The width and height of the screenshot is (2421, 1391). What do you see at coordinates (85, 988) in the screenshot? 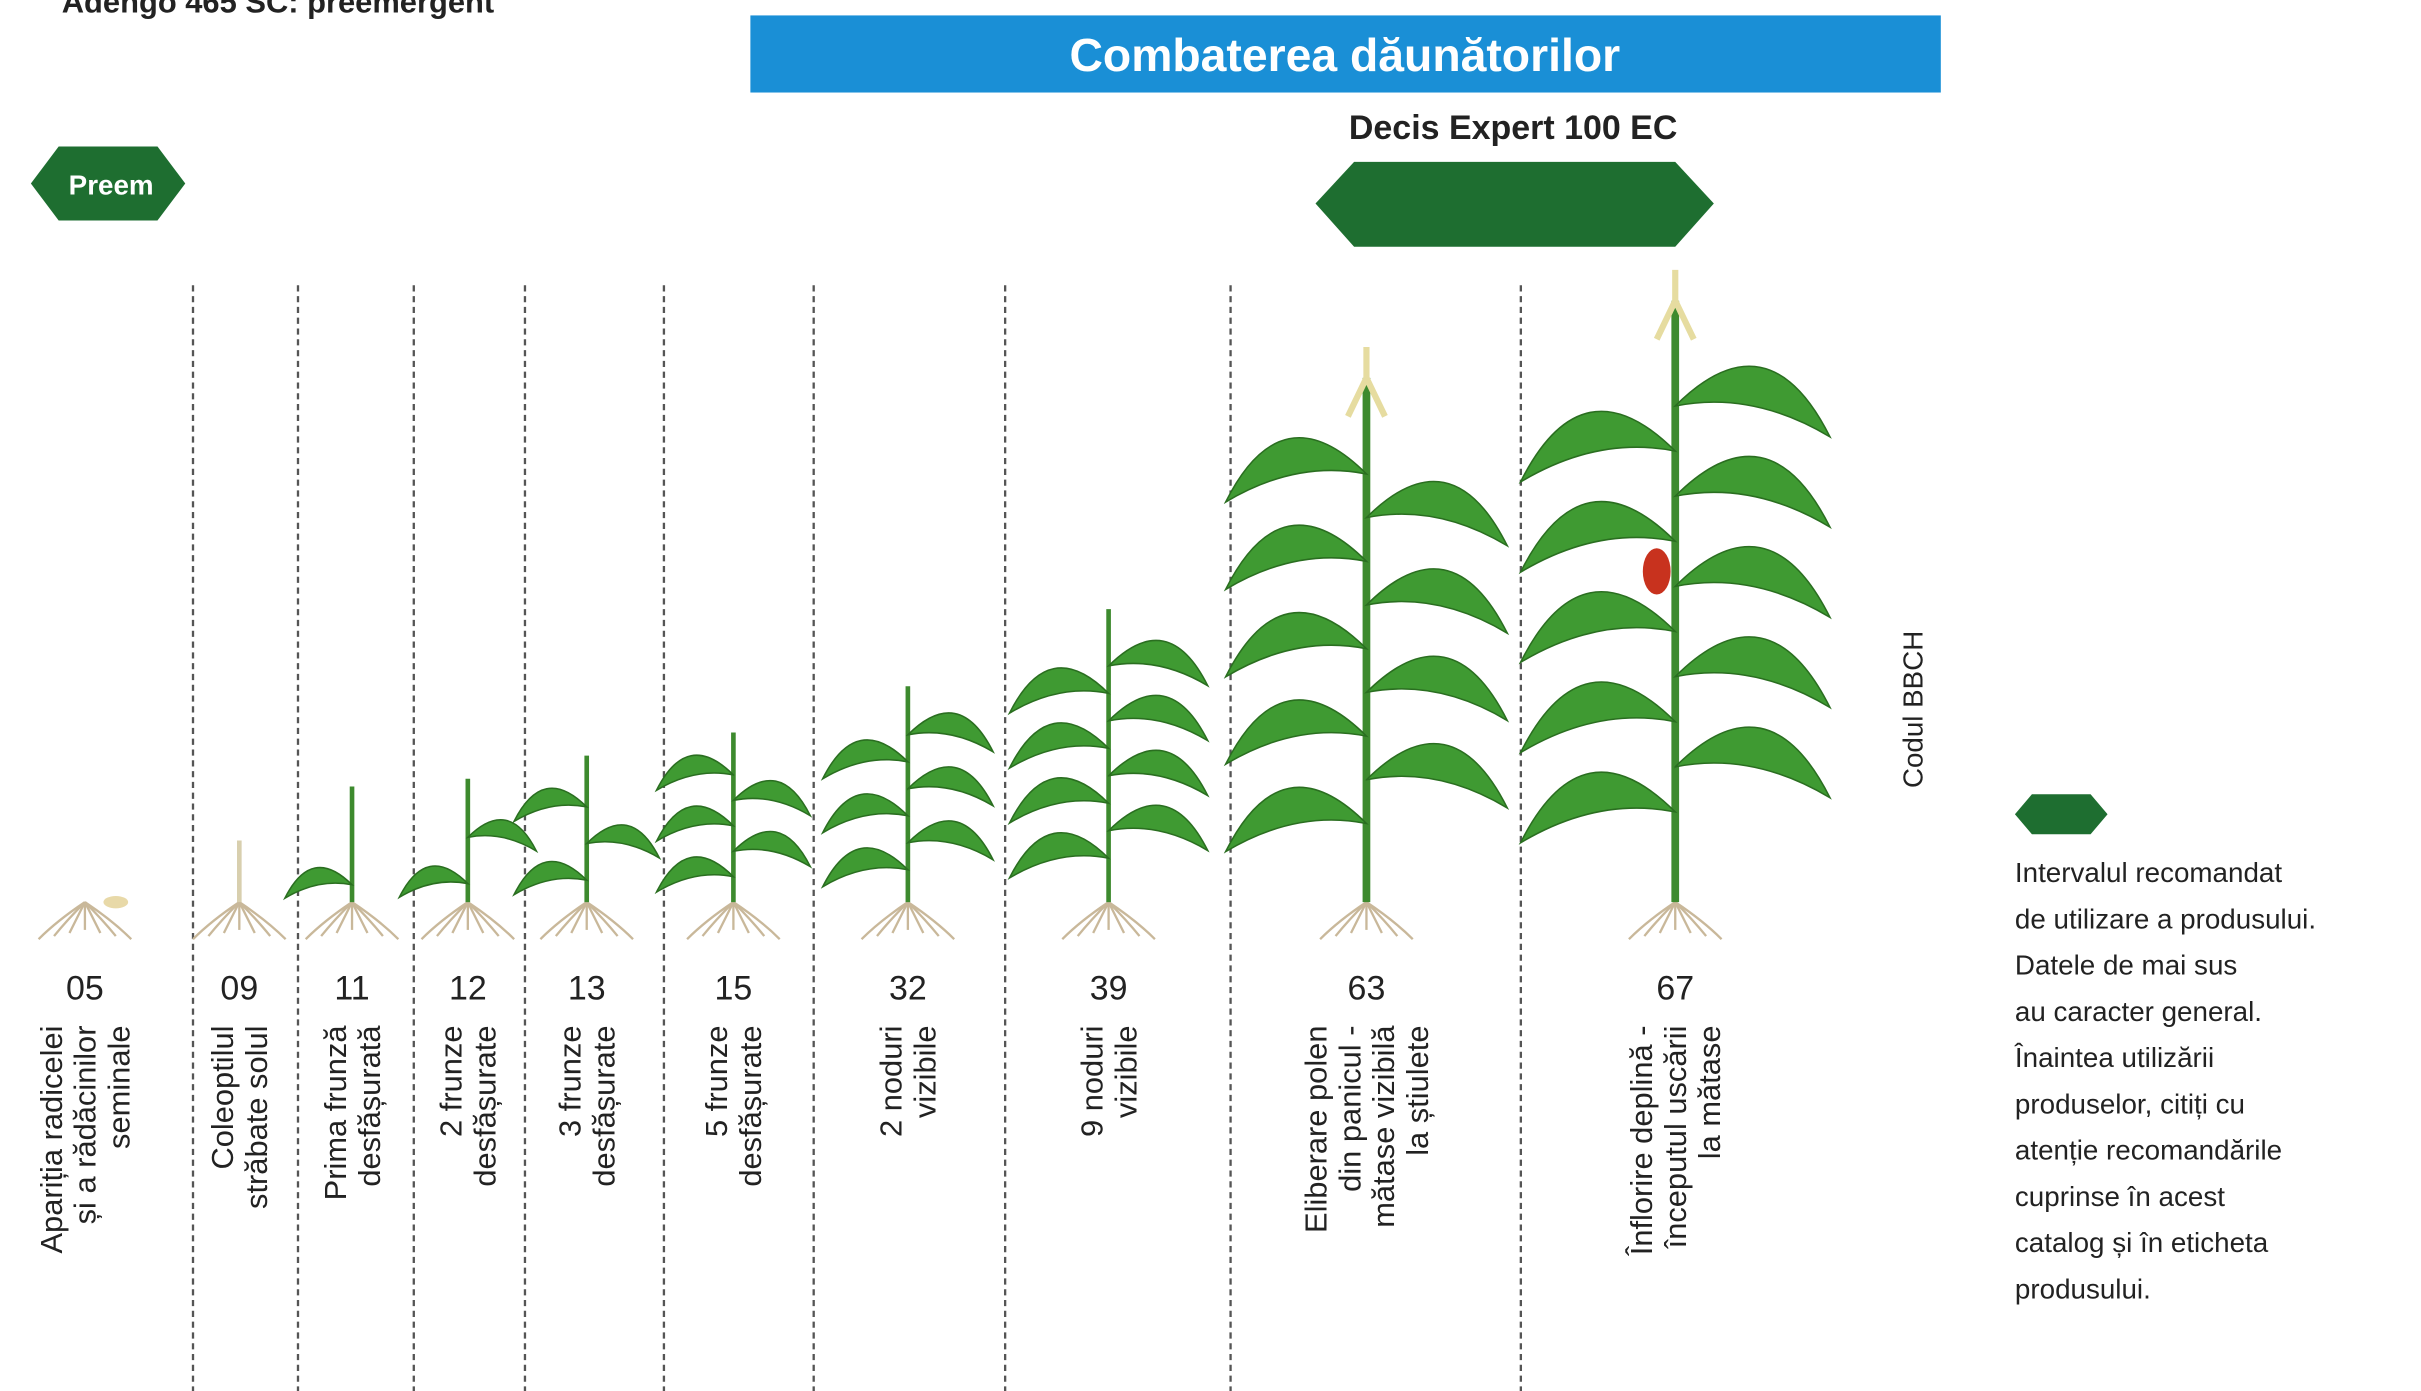
I see `stage-code: 05` at bounding box center [85, 988].